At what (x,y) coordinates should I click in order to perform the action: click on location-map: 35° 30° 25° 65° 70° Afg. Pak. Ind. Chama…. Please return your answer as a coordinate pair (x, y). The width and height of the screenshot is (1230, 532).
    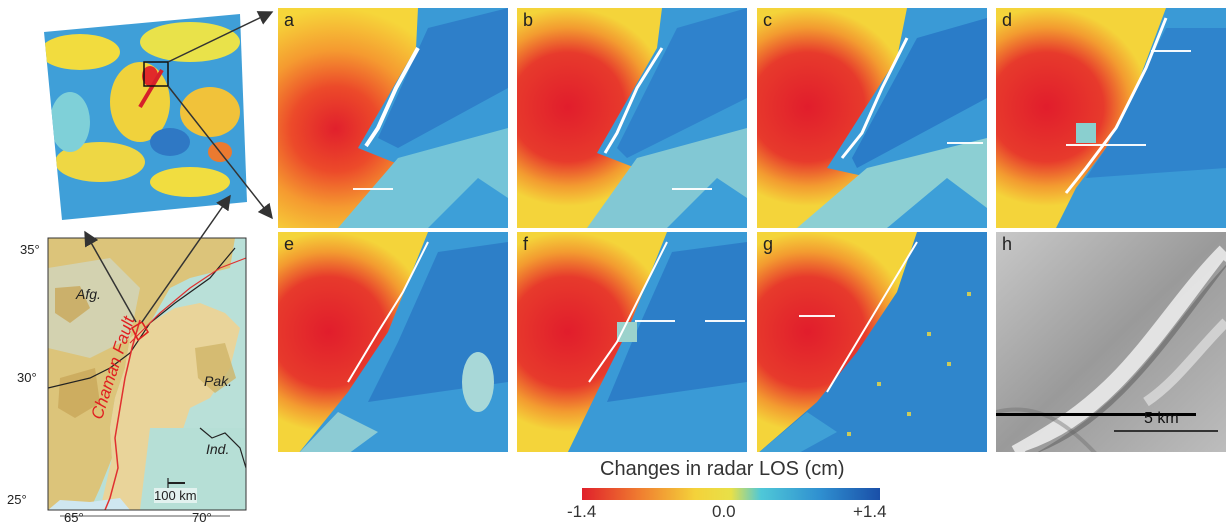
    Looking at the image, I should click on (127, 377).